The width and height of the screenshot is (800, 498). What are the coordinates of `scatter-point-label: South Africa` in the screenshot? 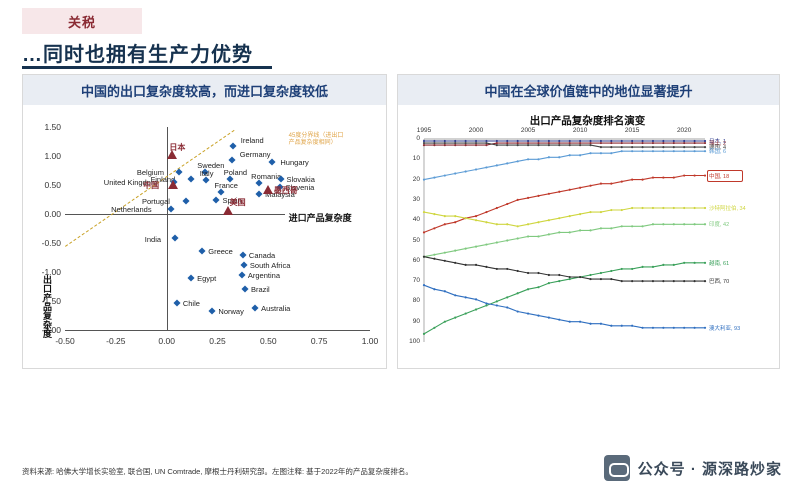 It's located at (270, 266).